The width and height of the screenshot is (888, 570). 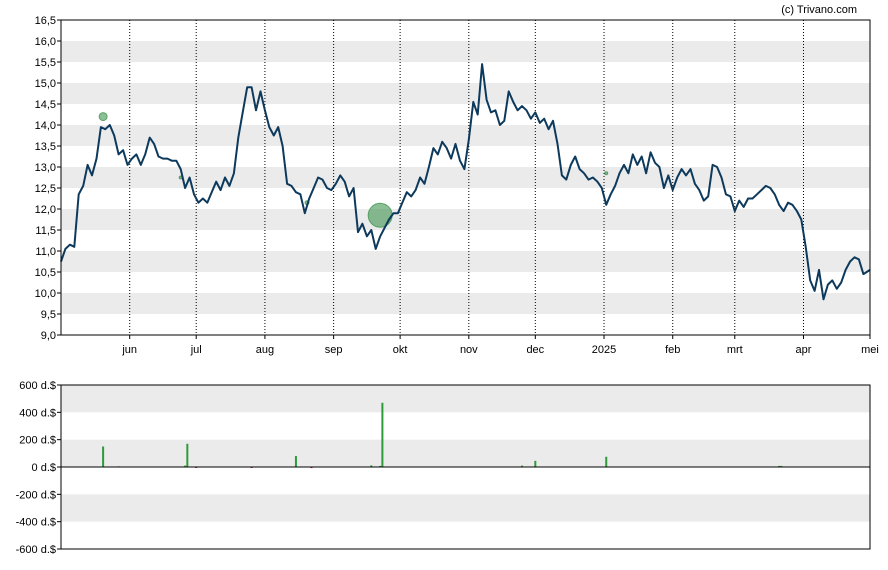 What do you see at coordinates (48, 315) in the screenshot?
I see `y-tick-label: 9,5` at bounding box center [48, 315].